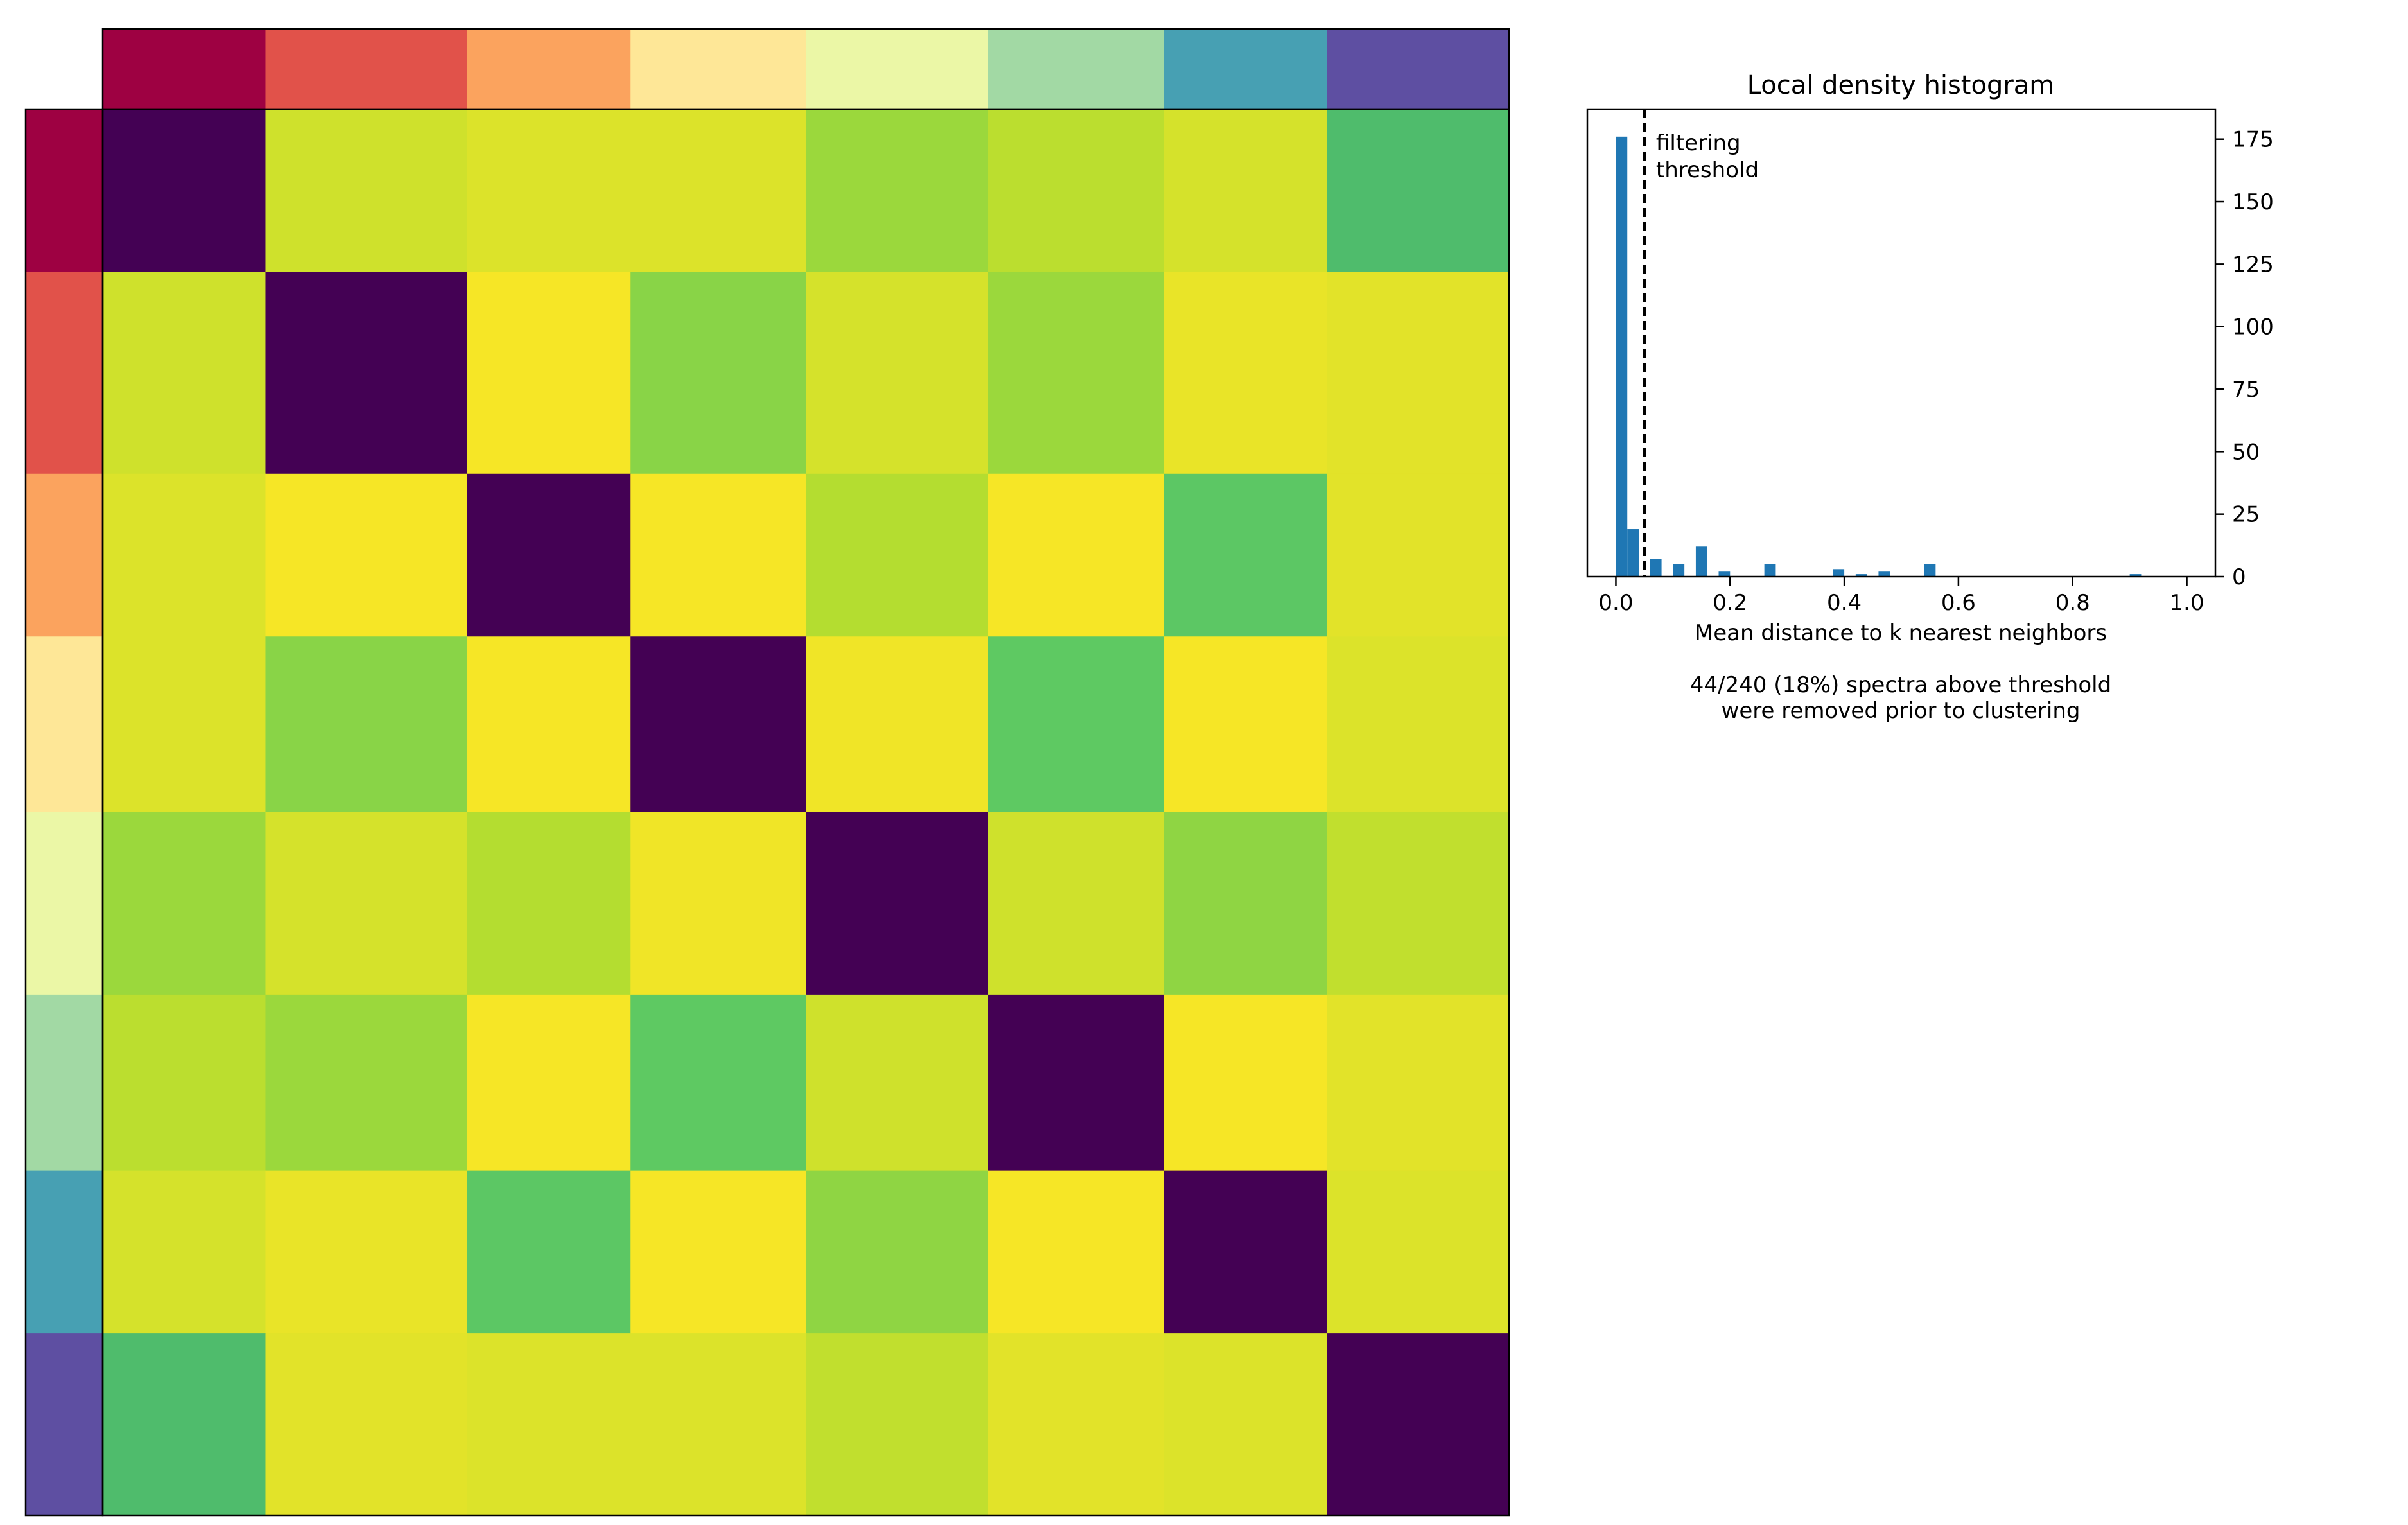  What do you see at coordinates (2253, 264) in the screenshot?
I see `y-tick-label: 125` at bounding box center [2253, 264].